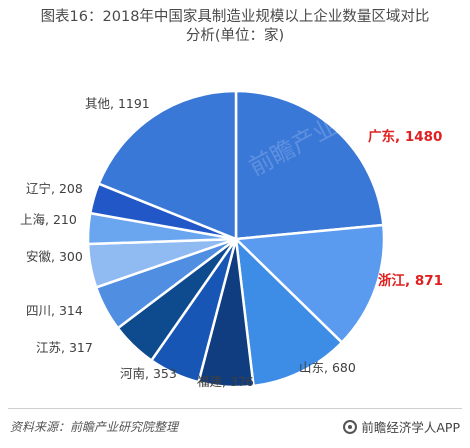 Image resolution: width=470 pixels, height=448 pixels. I want to click on data-label-4: 河南, 353, so click(148, 373).